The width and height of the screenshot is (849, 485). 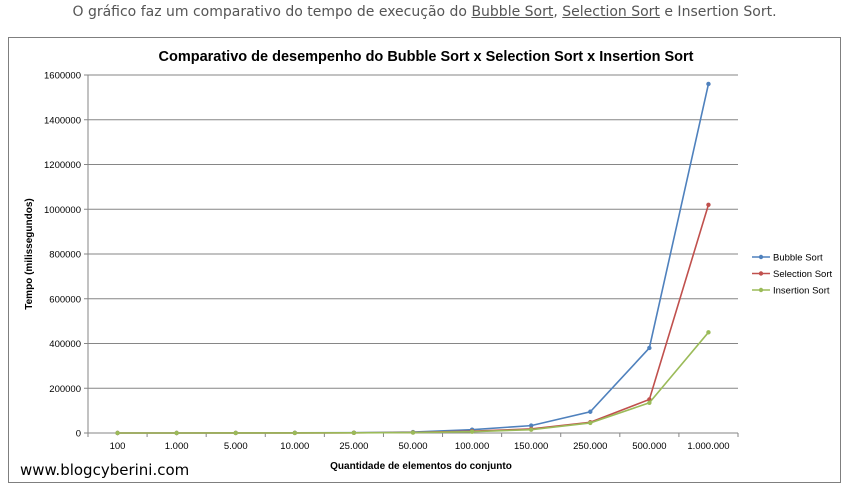 What do you see at coordinates (708, 446) in the screenshot?
I see `x-tick-label: 1.000.000` at bounding box center [708, 446].